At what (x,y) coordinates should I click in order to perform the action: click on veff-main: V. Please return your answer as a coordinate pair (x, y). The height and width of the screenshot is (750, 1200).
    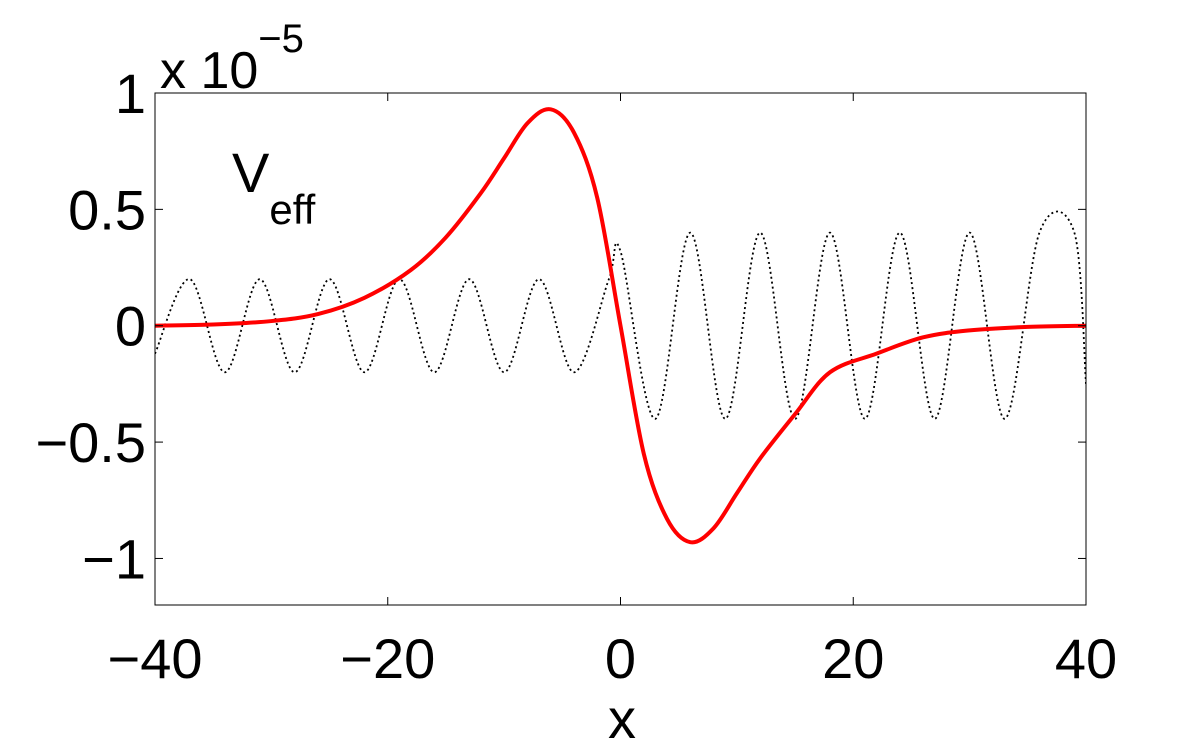
    Looking at the image, I should click on (251, 172).